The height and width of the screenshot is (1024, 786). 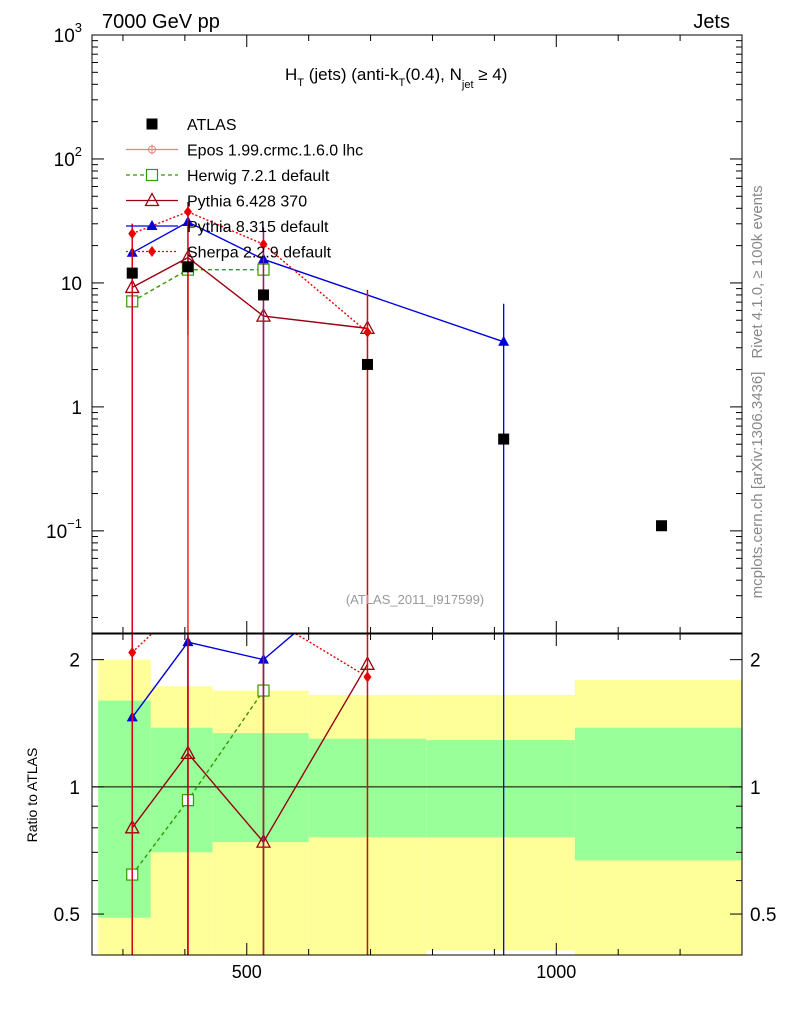 I want to click on side-label-mcplots: mcplots.cern.ch [arXiv:1306.3436], so click(x=757, y=485).